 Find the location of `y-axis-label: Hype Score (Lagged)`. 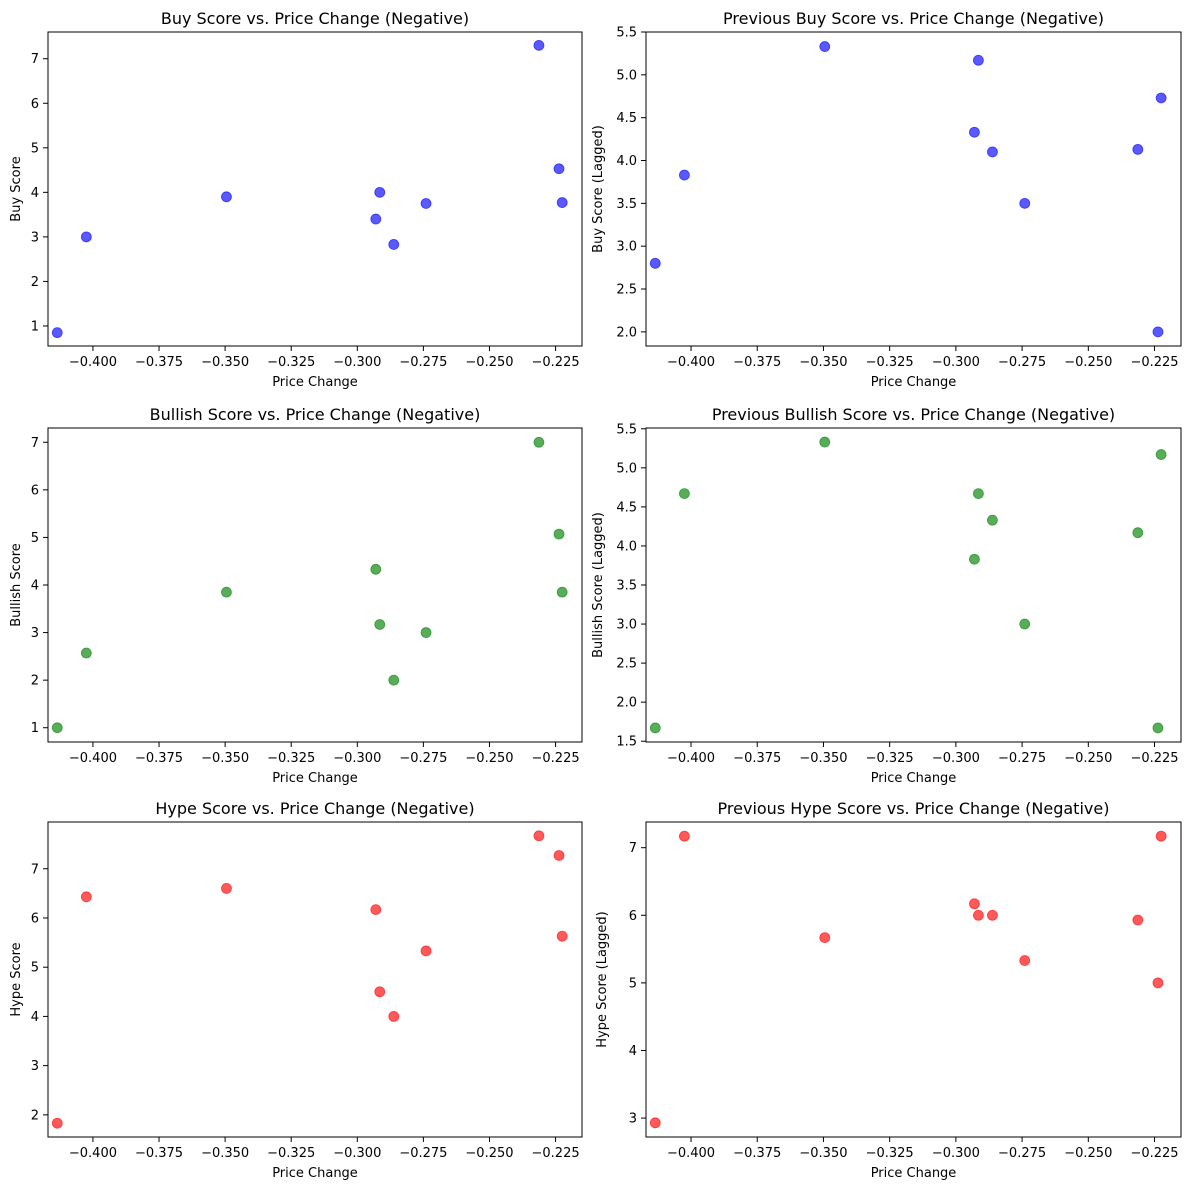

y-axis-label: Hype Score (Lagged) is located at coordinates (602, 979).